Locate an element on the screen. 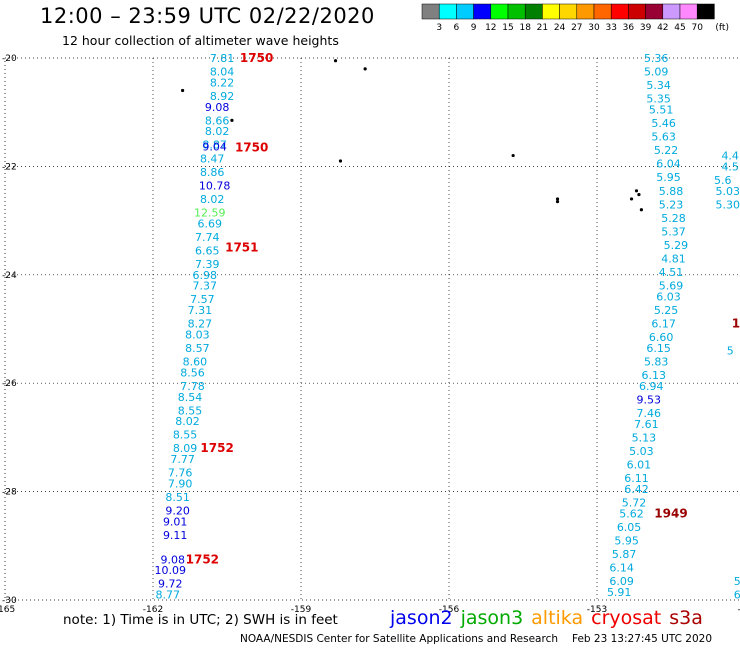  swh-label: 8.55 is located at coordinates (185, 435).